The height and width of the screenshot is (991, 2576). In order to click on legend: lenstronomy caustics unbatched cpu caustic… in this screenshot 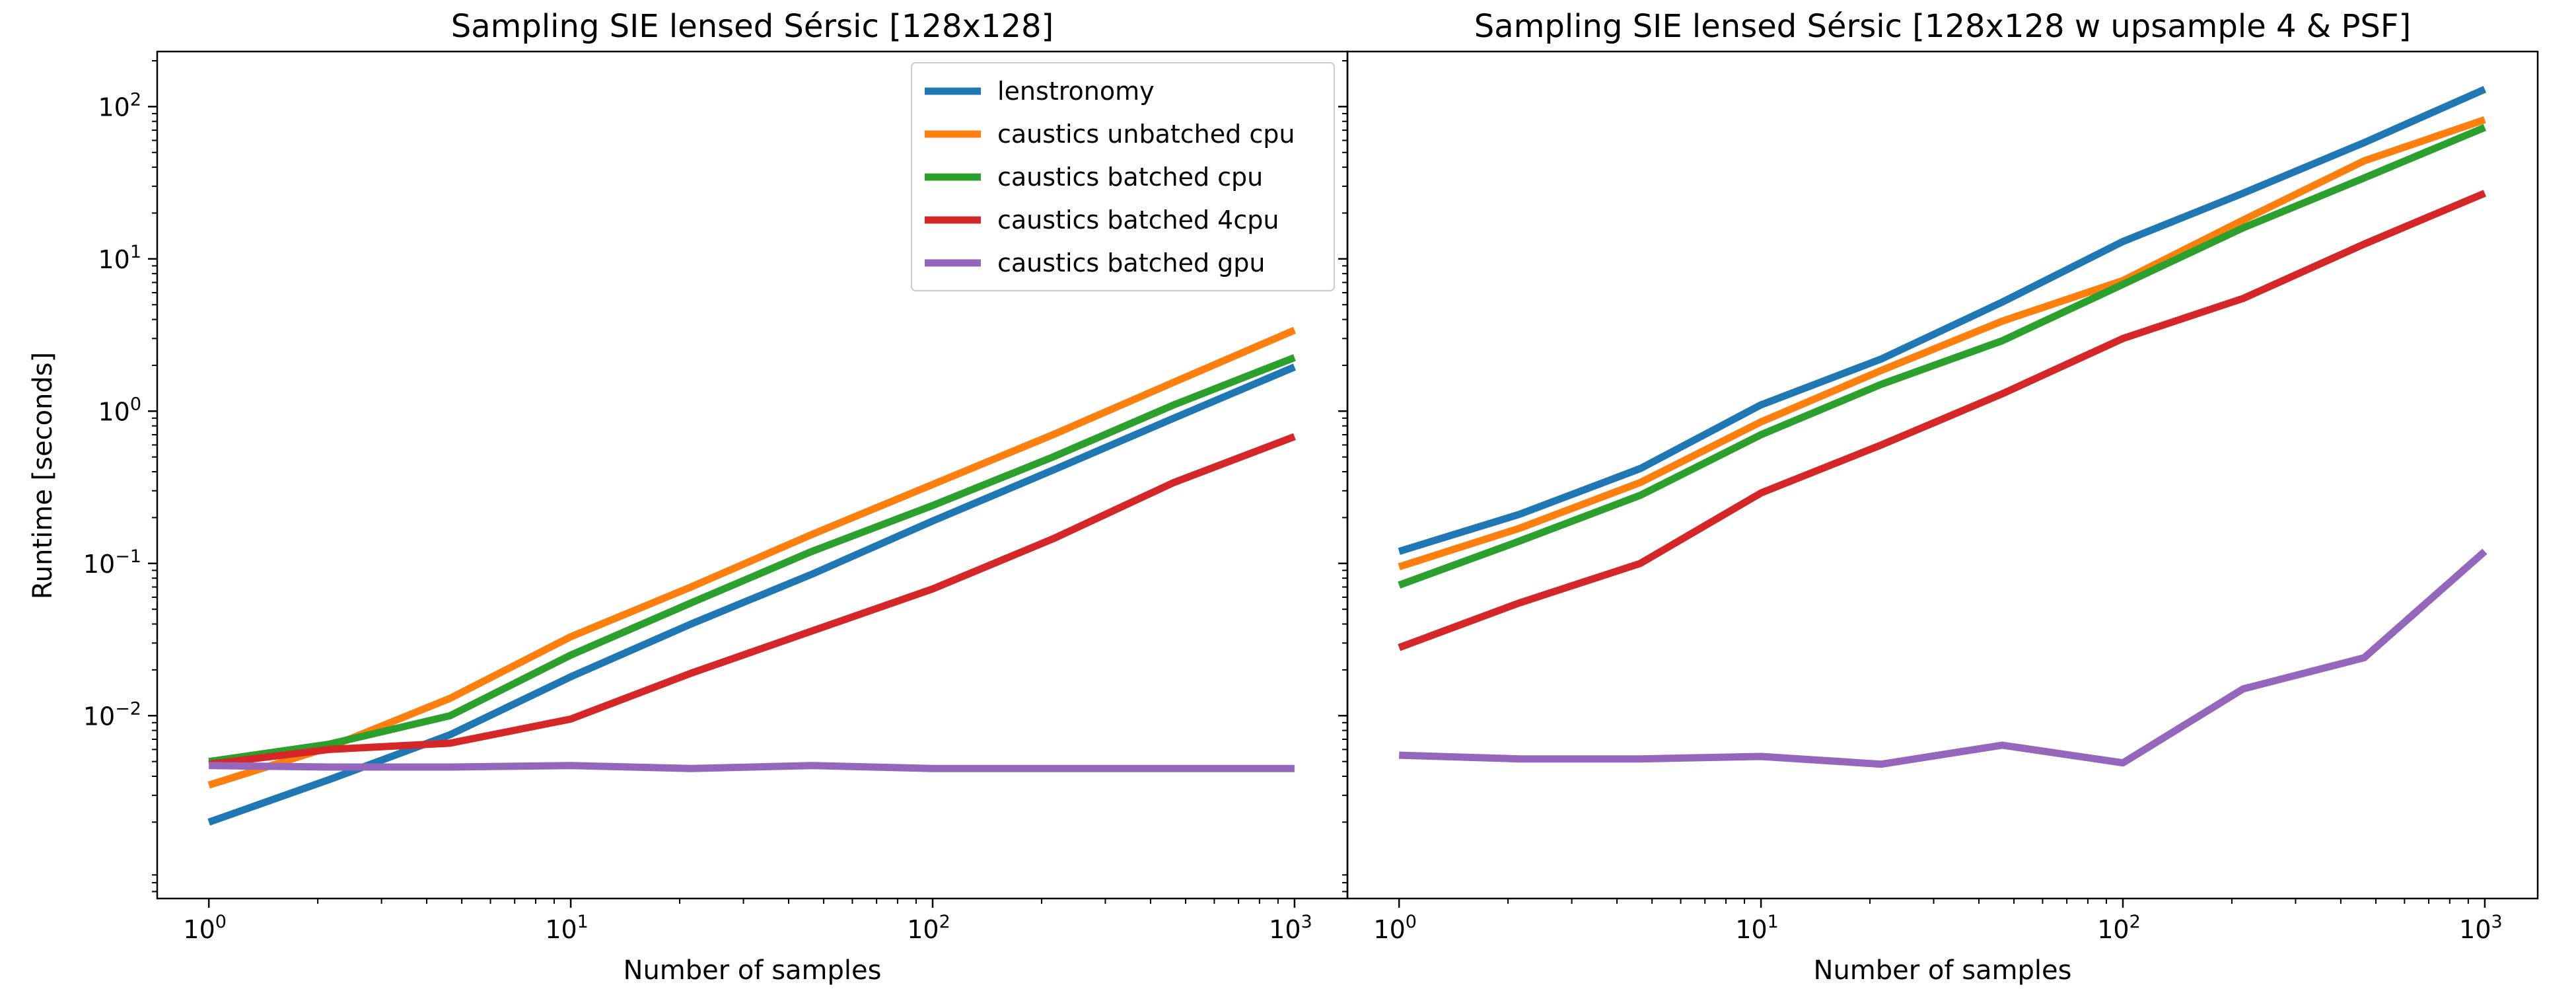, I will do `click(1123, 176)`.